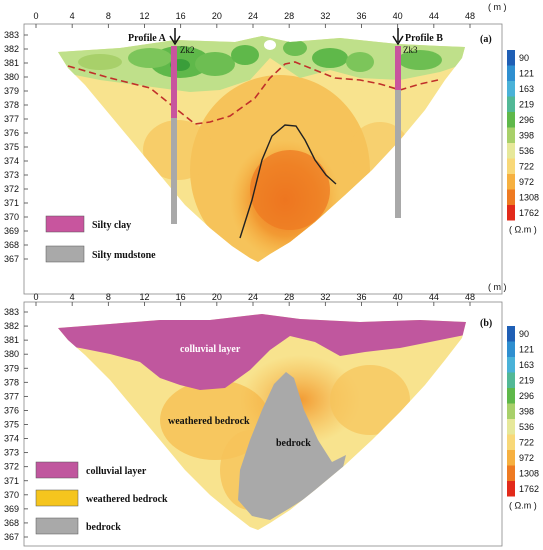  What do you see at coordinates (526, 411) in the screenshot?
I see `colorbar-label: 398` at bounding box center [526, 411].